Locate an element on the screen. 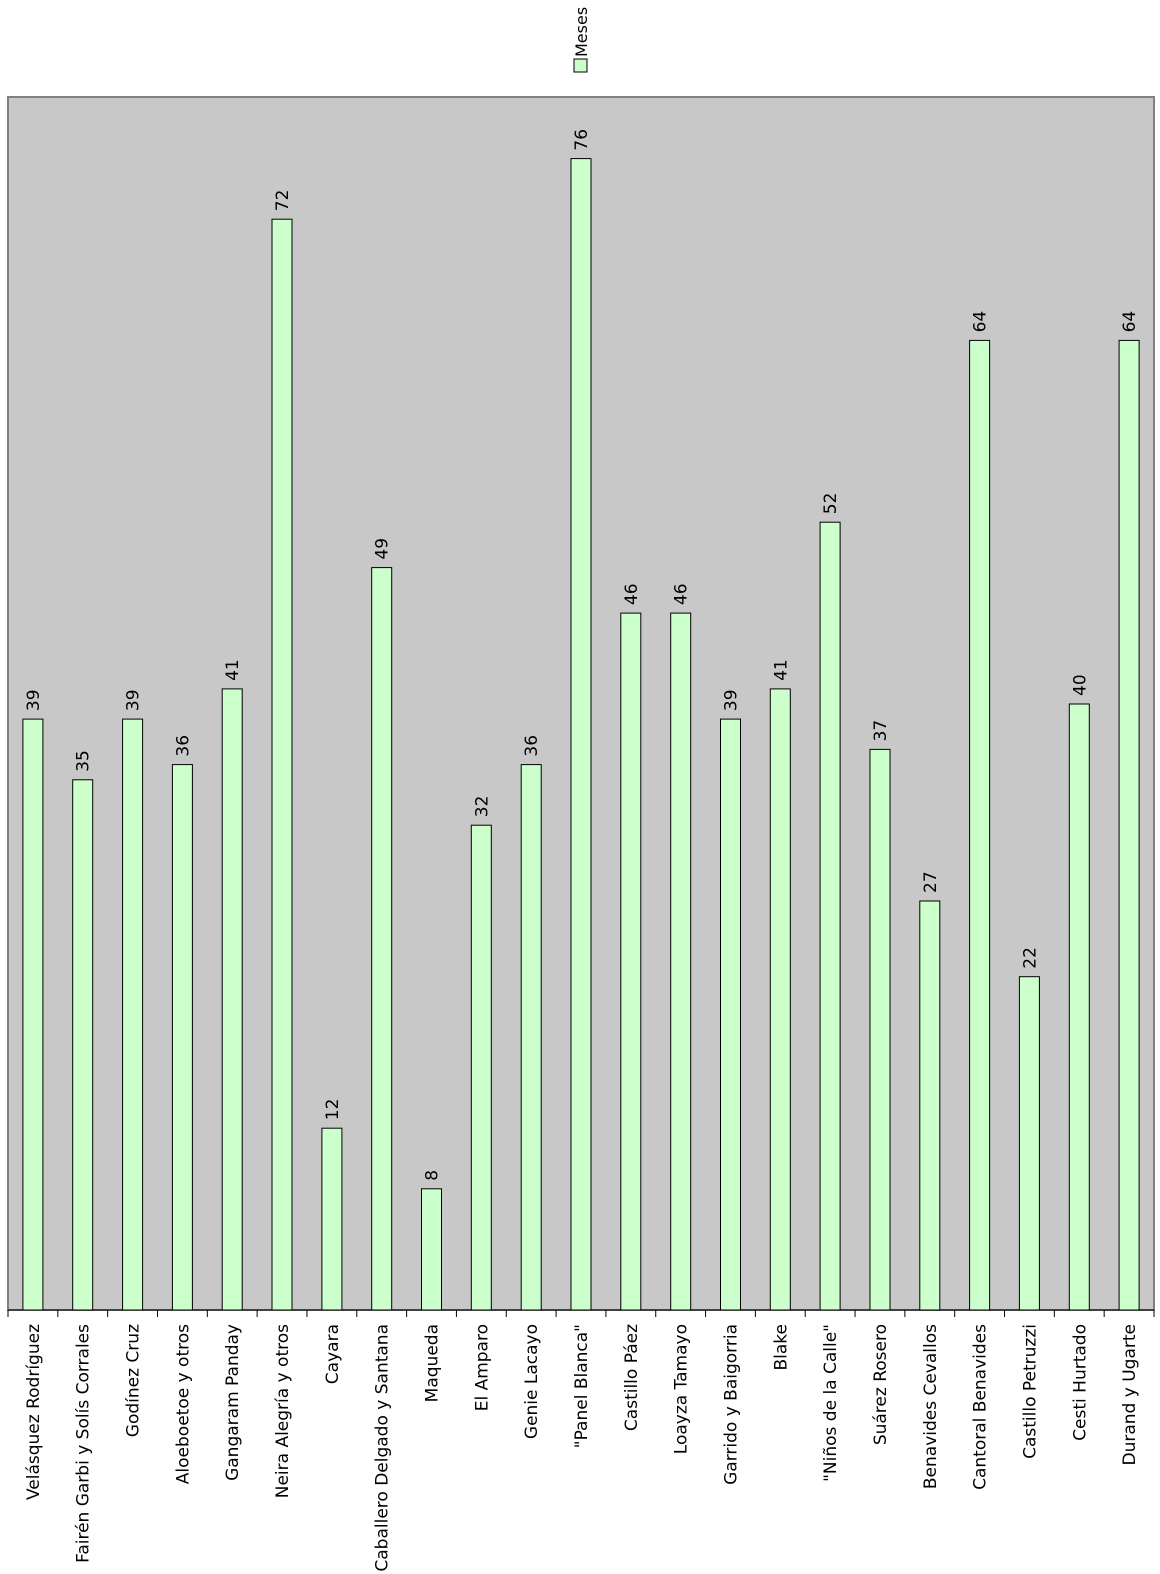 The width and height of the screenshot is (1160, 1574). category-label: Suárez Rosero is located at coordinates (881, 1384).